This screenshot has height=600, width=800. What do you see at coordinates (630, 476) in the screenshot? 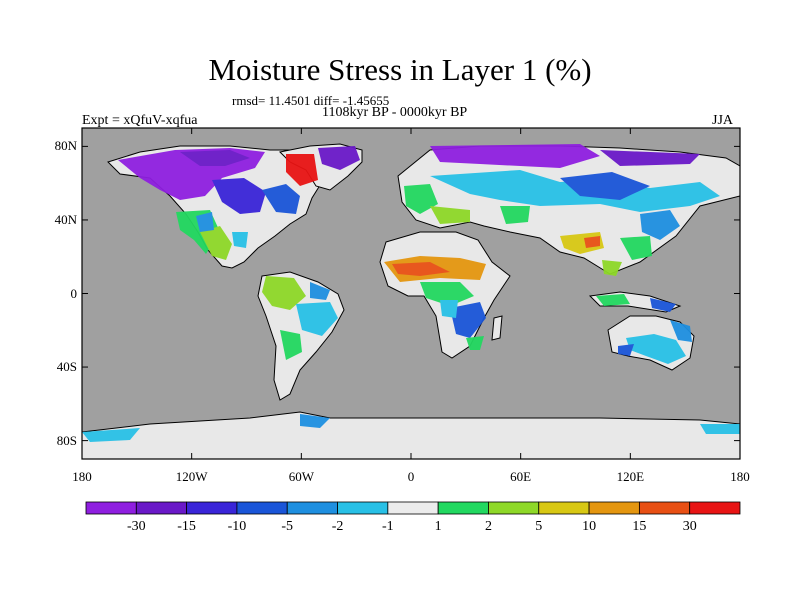
I see `lon-tick-label: 120E` at bounding box center [630, 476].